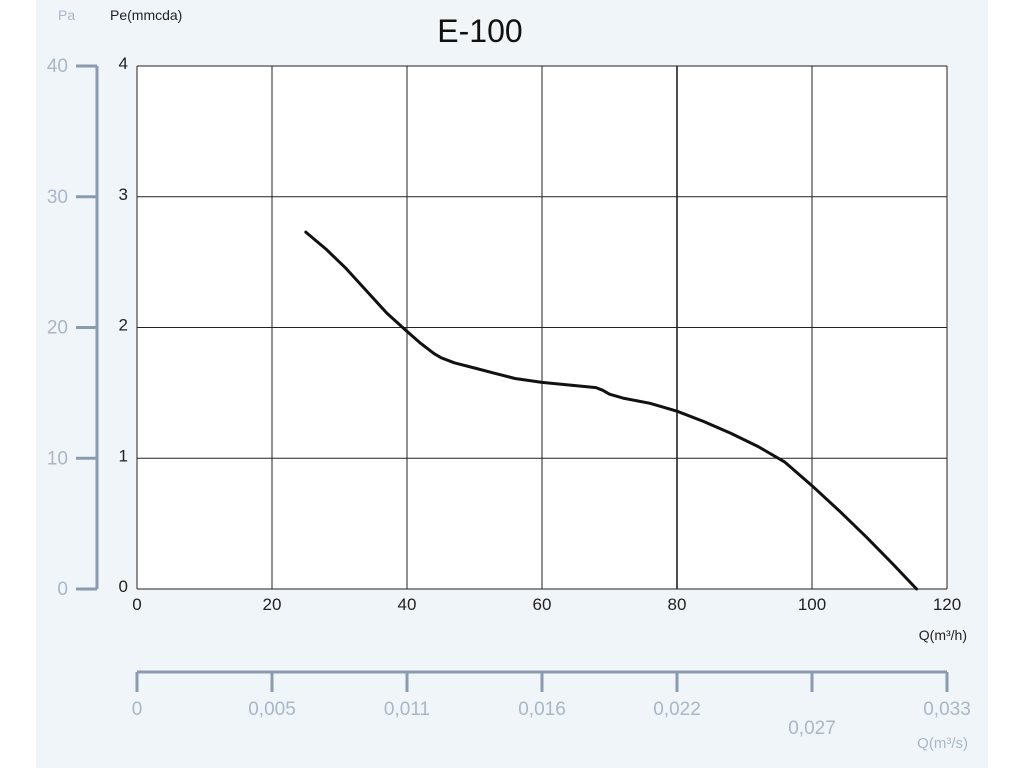  What do you see at coordinates (123, 586) in the screenshot?
I see `y-tick-label: 0` at bounding box center [123, 586].